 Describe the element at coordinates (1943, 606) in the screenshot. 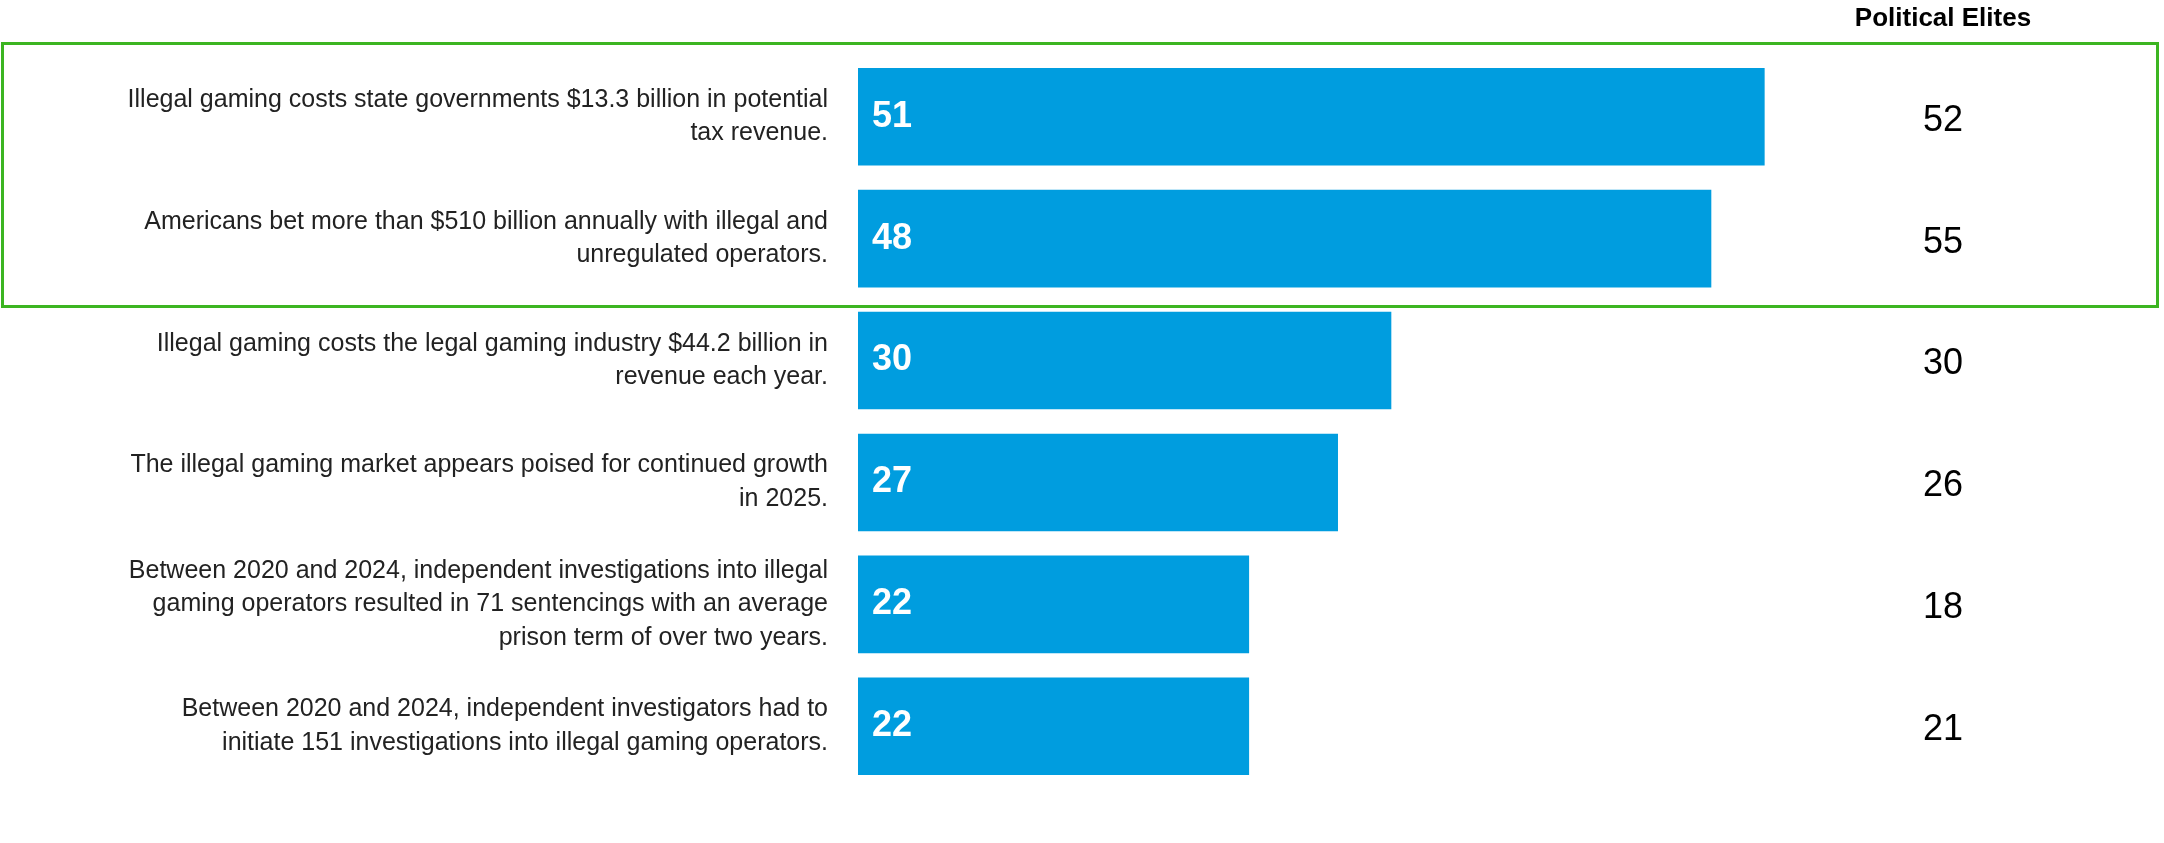

I see `text: 18` at that location.